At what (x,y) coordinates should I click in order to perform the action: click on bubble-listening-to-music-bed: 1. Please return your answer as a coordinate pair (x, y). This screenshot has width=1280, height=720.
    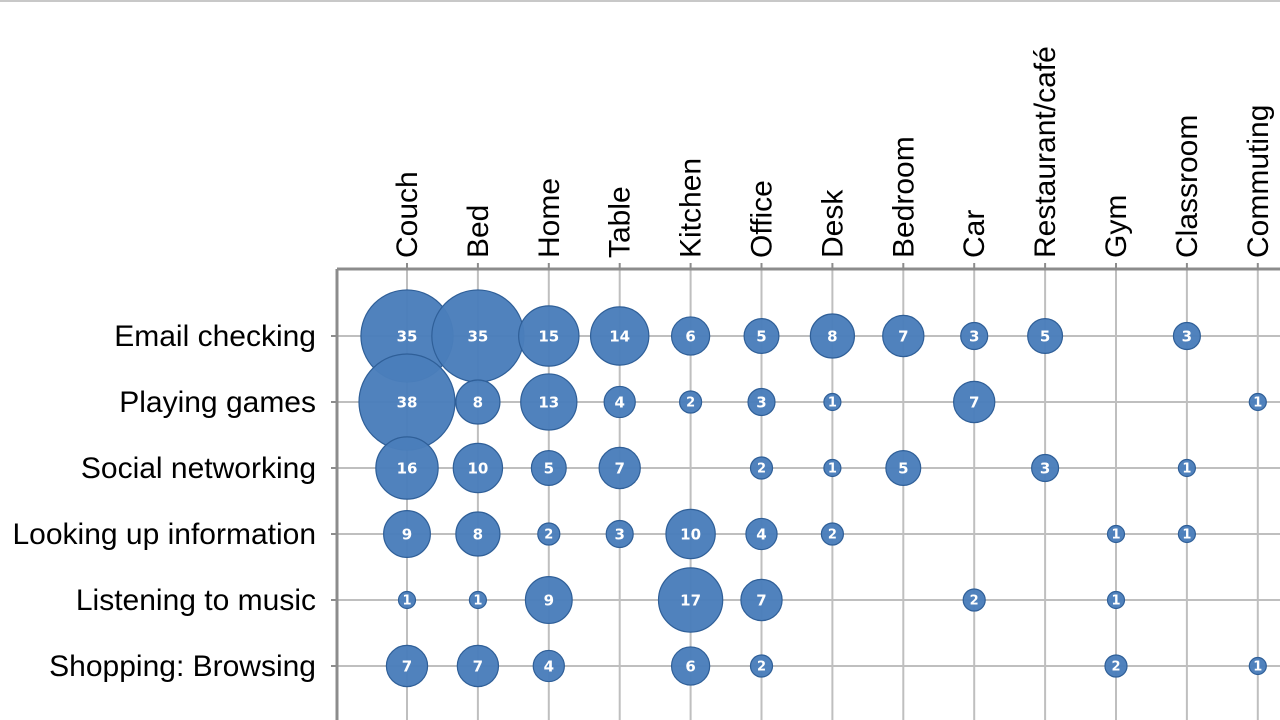
    Looking at the image, I should click on (477, 600).